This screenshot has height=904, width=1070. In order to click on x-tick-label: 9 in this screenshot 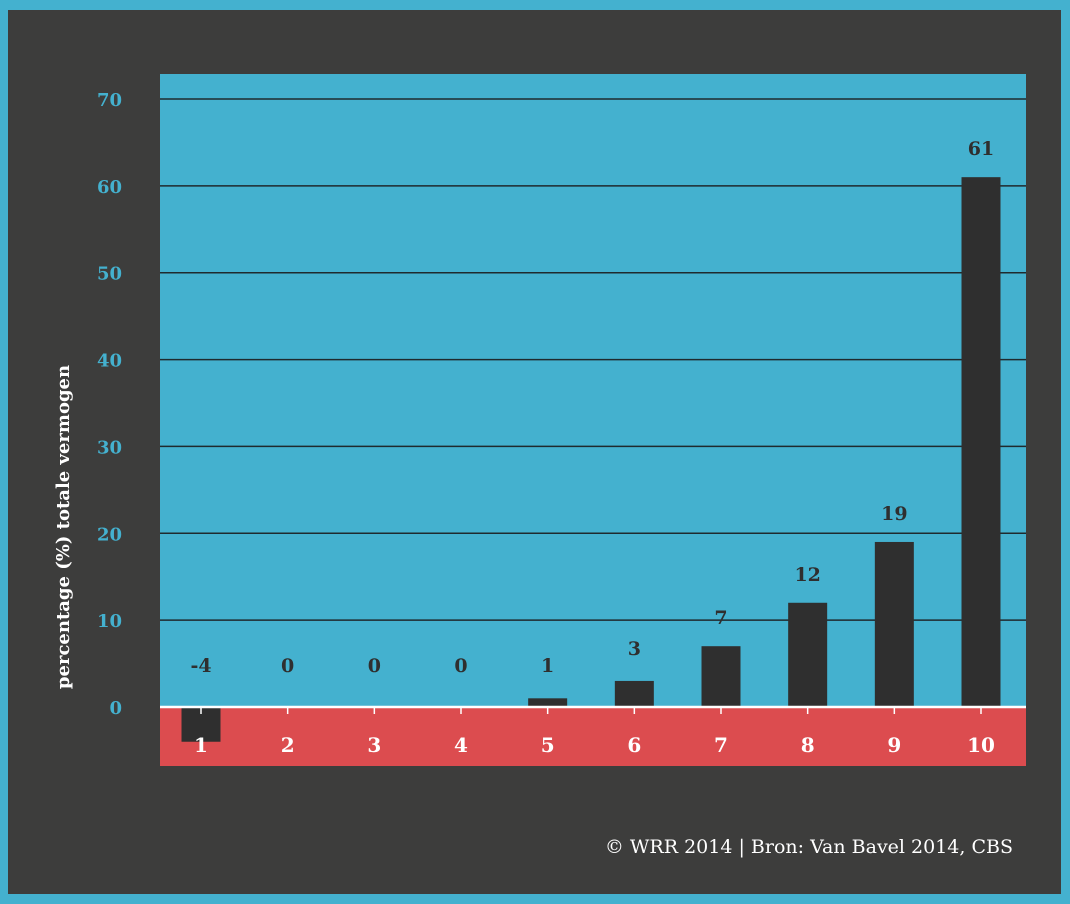, I will do `click(894, 745)`.